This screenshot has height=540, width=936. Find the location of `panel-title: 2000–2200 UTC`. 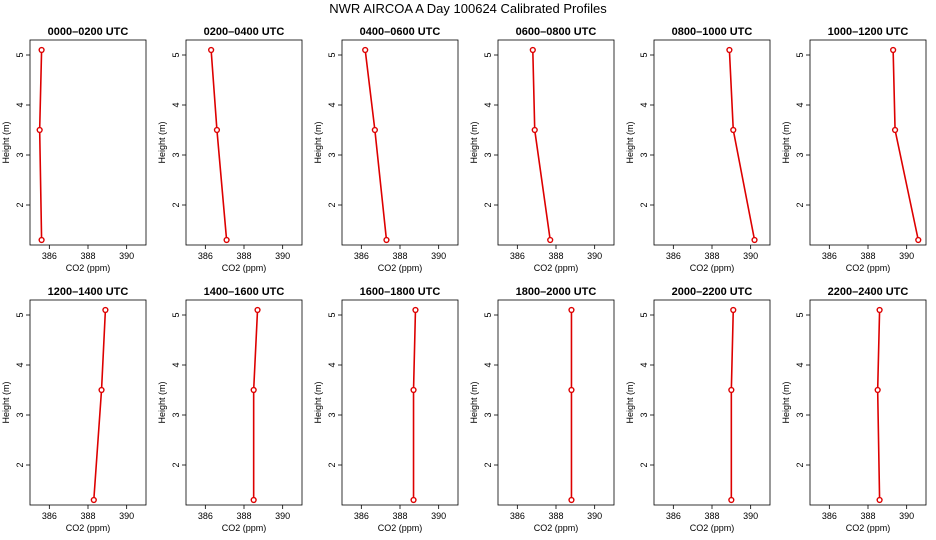

panel-title: 2000–2200 UTC is located at coordinates (712, 292).